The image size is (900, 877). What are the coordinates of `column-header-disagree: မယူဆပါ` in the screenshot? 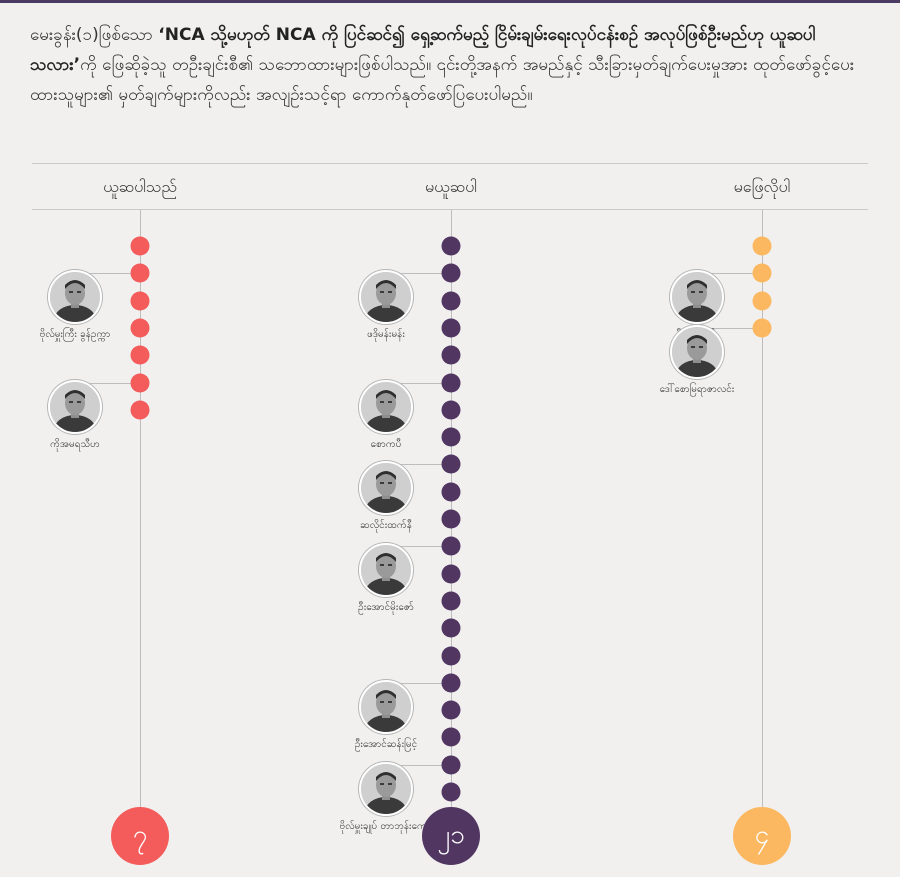 It's located at (451, 186).